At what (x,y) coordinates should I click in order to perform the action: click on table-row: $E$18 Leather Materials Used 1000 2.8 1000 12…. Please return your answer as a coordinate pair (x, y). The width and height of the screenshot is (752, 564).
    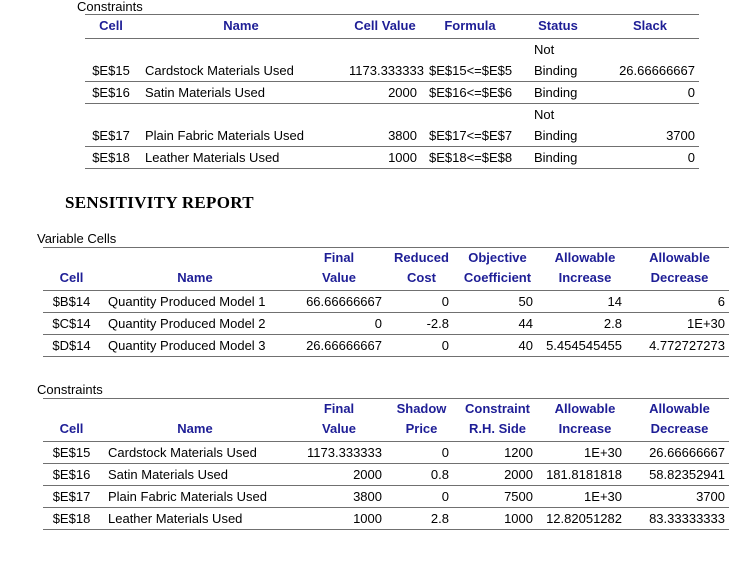
    Looking at the image, I should click on (386, 518).